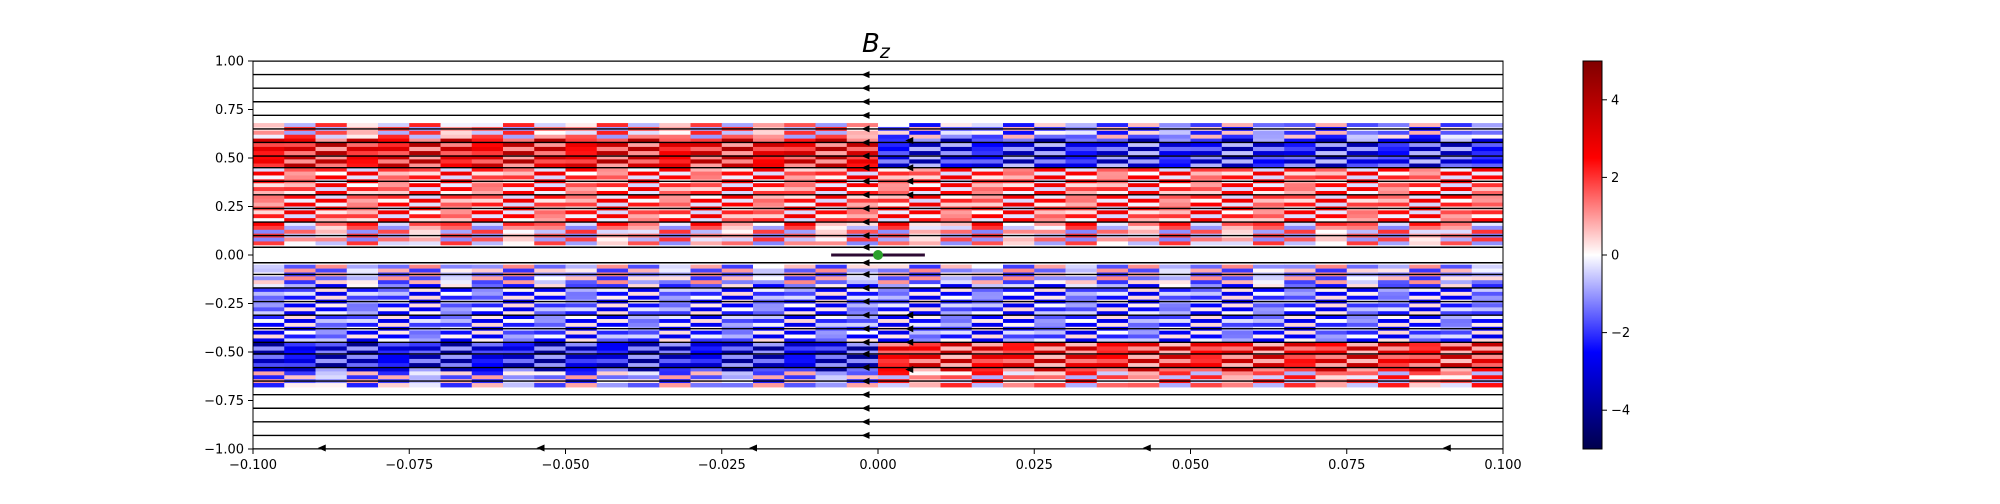 This screenshot has width=2000, height=504. I want to click on x-tick-label: −0.075, so click(409, 465).